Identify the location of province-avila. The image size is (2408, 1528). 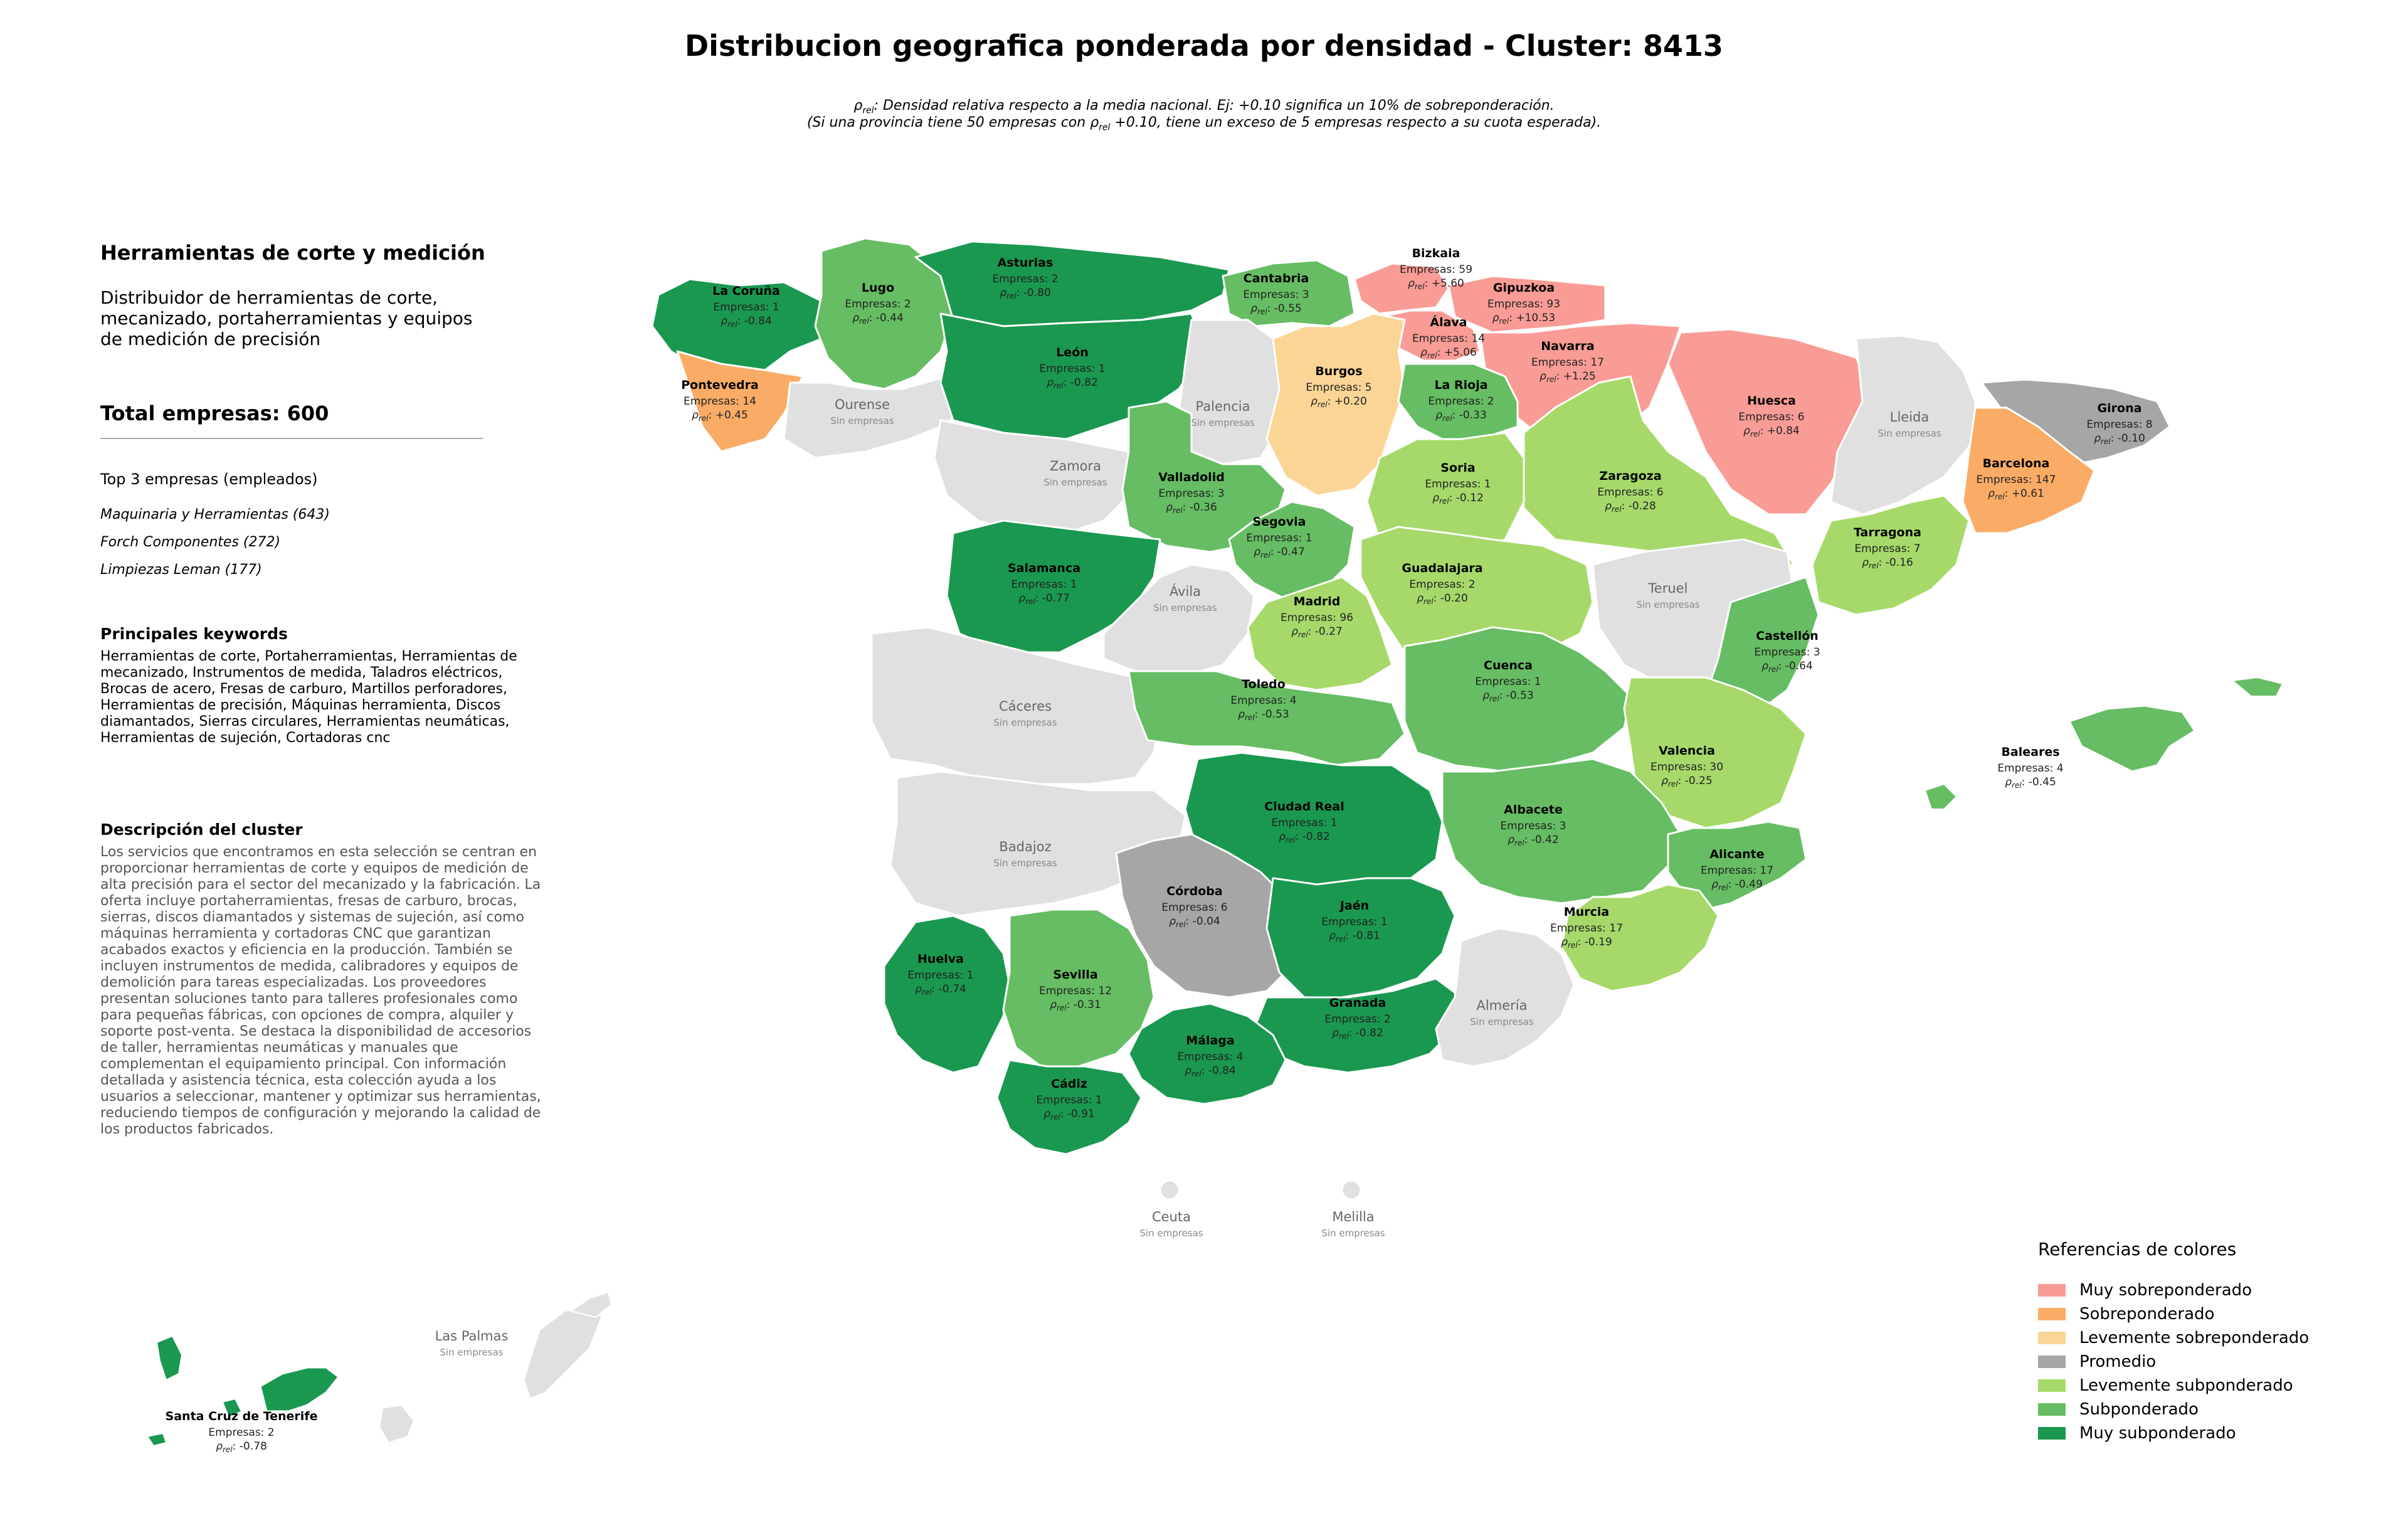
(1178, 621).